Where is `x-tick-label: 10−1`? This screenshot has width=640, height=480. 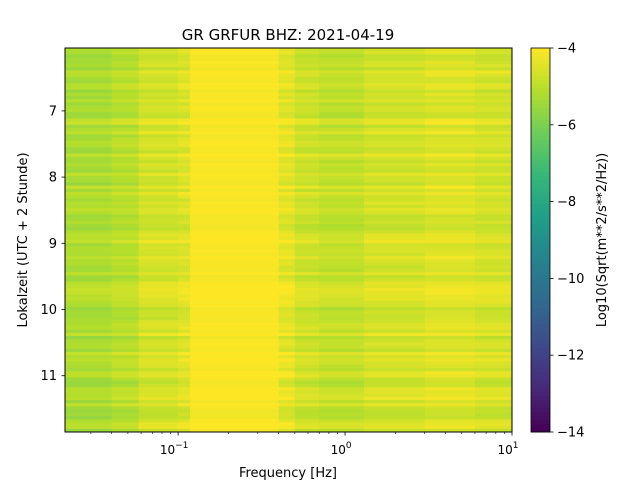
x-tick-label: 10−1 is located at coordinates (174, 449).